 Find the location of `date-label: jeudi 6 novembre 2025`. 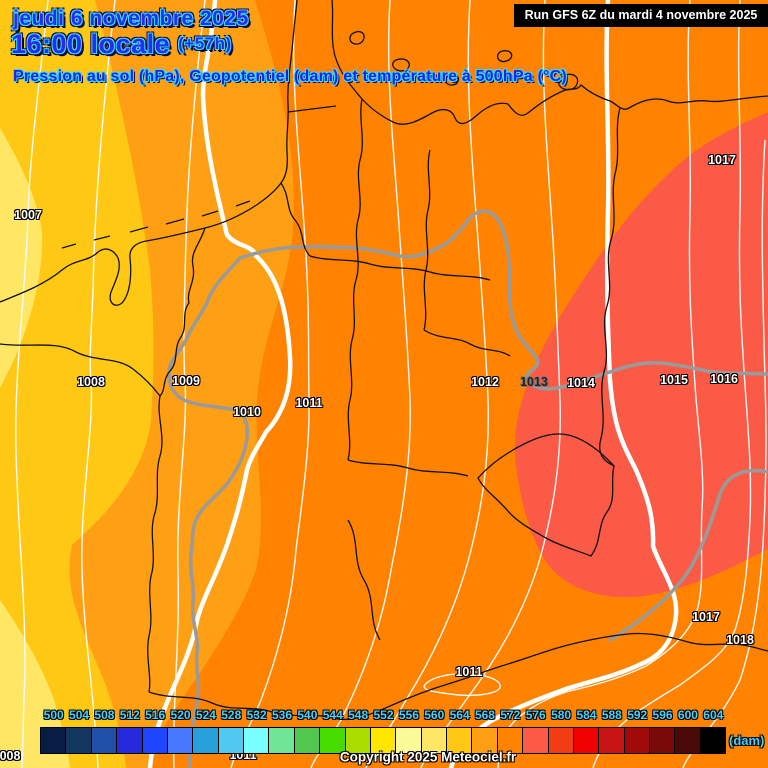

date-label: jeudi 6 novembre 2025 is located at coordinates (131, 18).